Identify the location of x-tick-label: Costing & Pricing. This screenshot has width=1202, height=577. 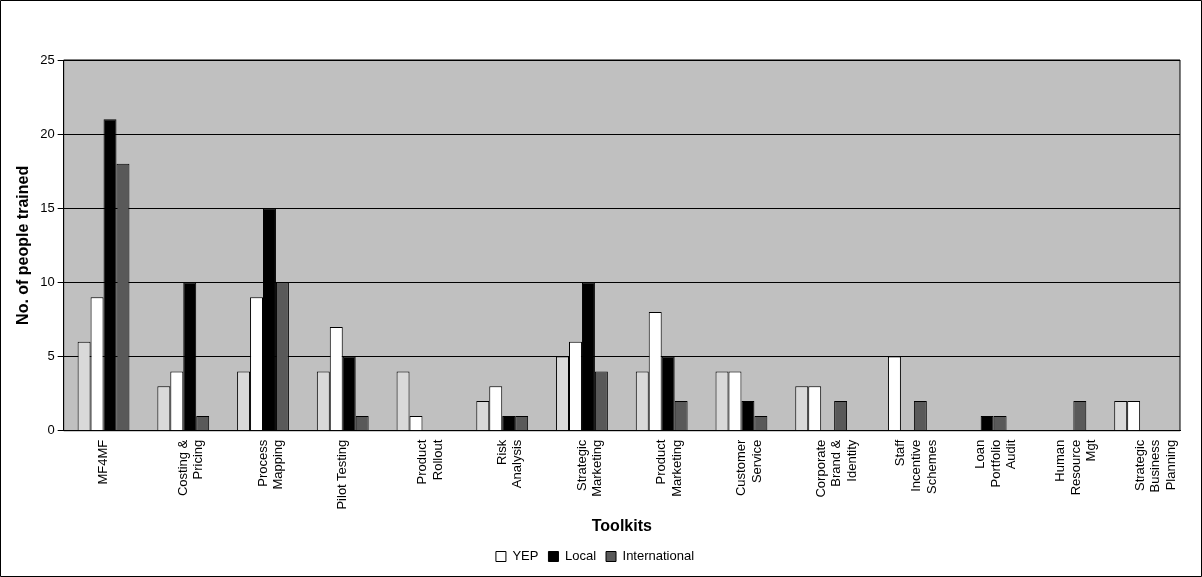
(190, 468).